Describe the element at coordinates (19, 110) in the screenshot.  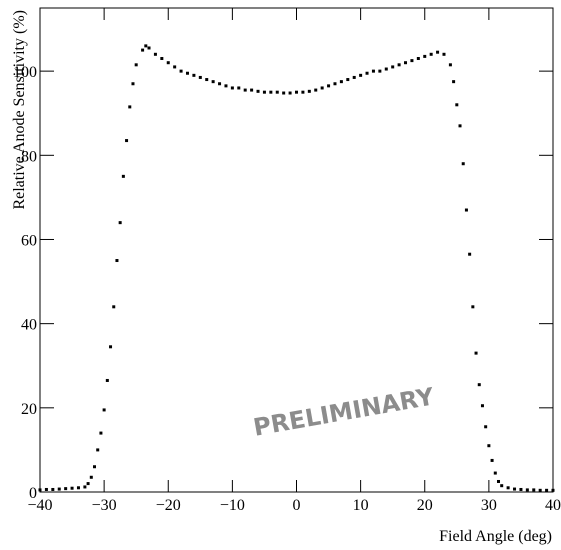
I see `y-axis-label: Relative Anode Sensitivity (%)` at that location.